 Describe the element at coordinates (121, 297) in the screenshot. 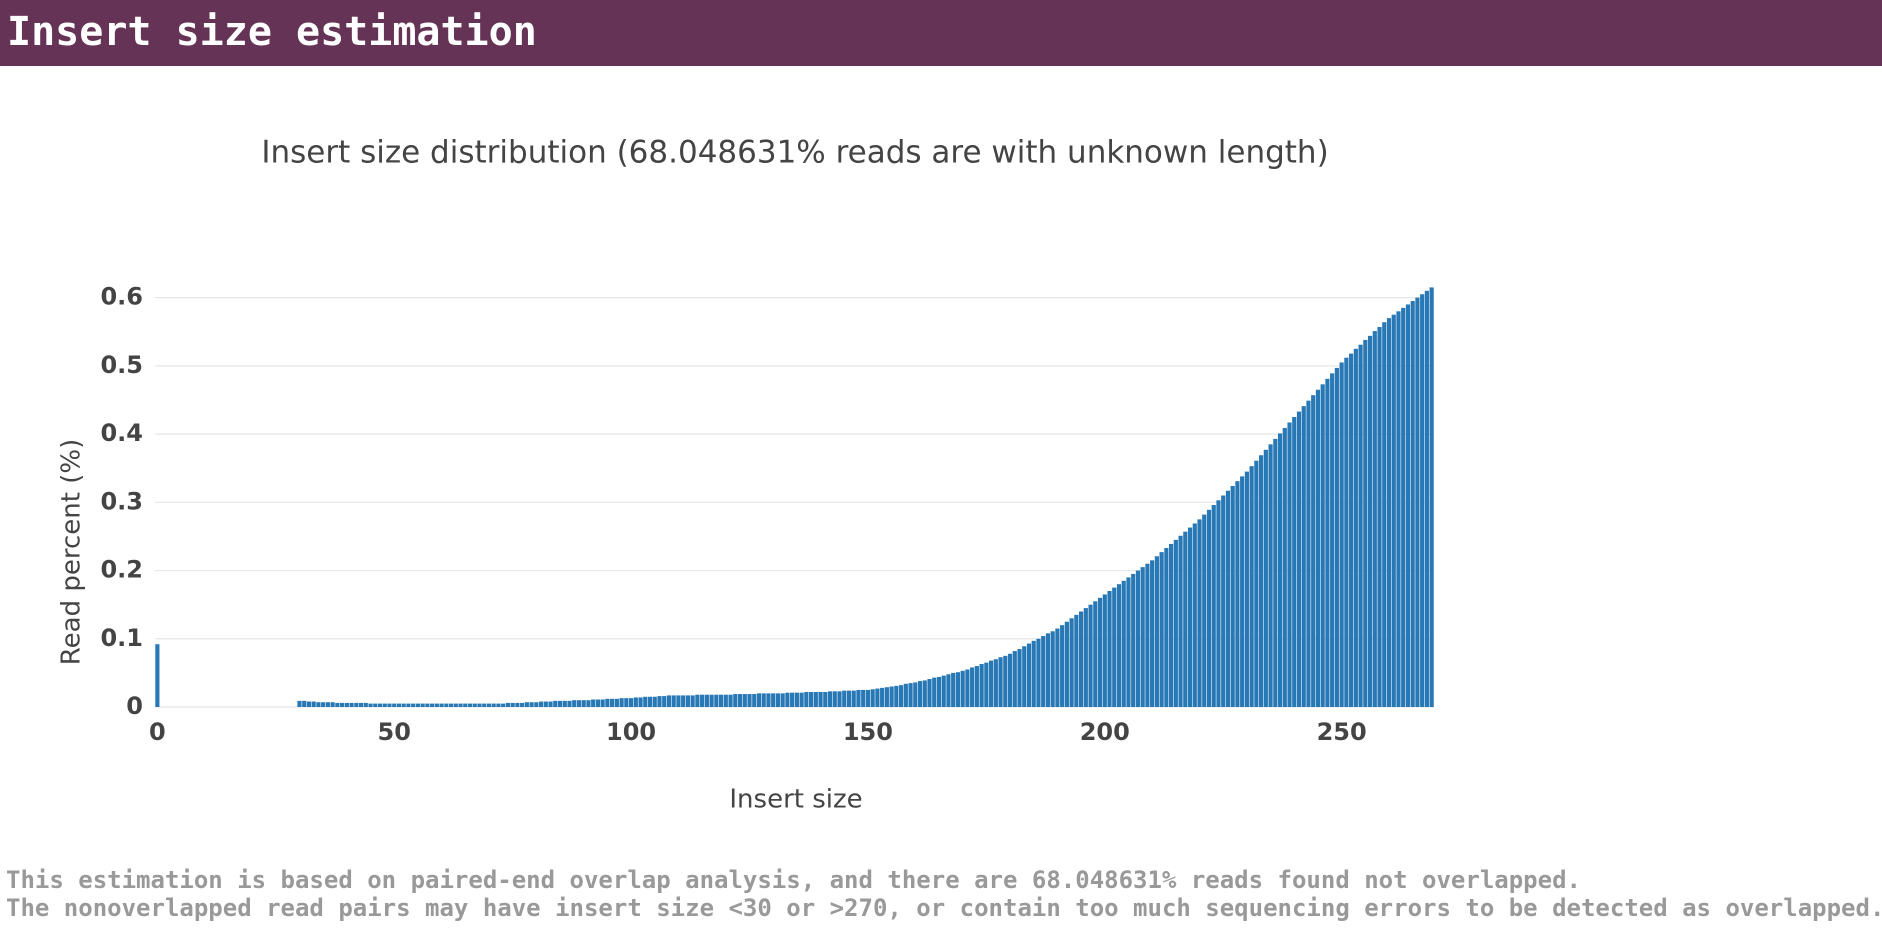

I see `y-tick-label: 0.6` at that location.